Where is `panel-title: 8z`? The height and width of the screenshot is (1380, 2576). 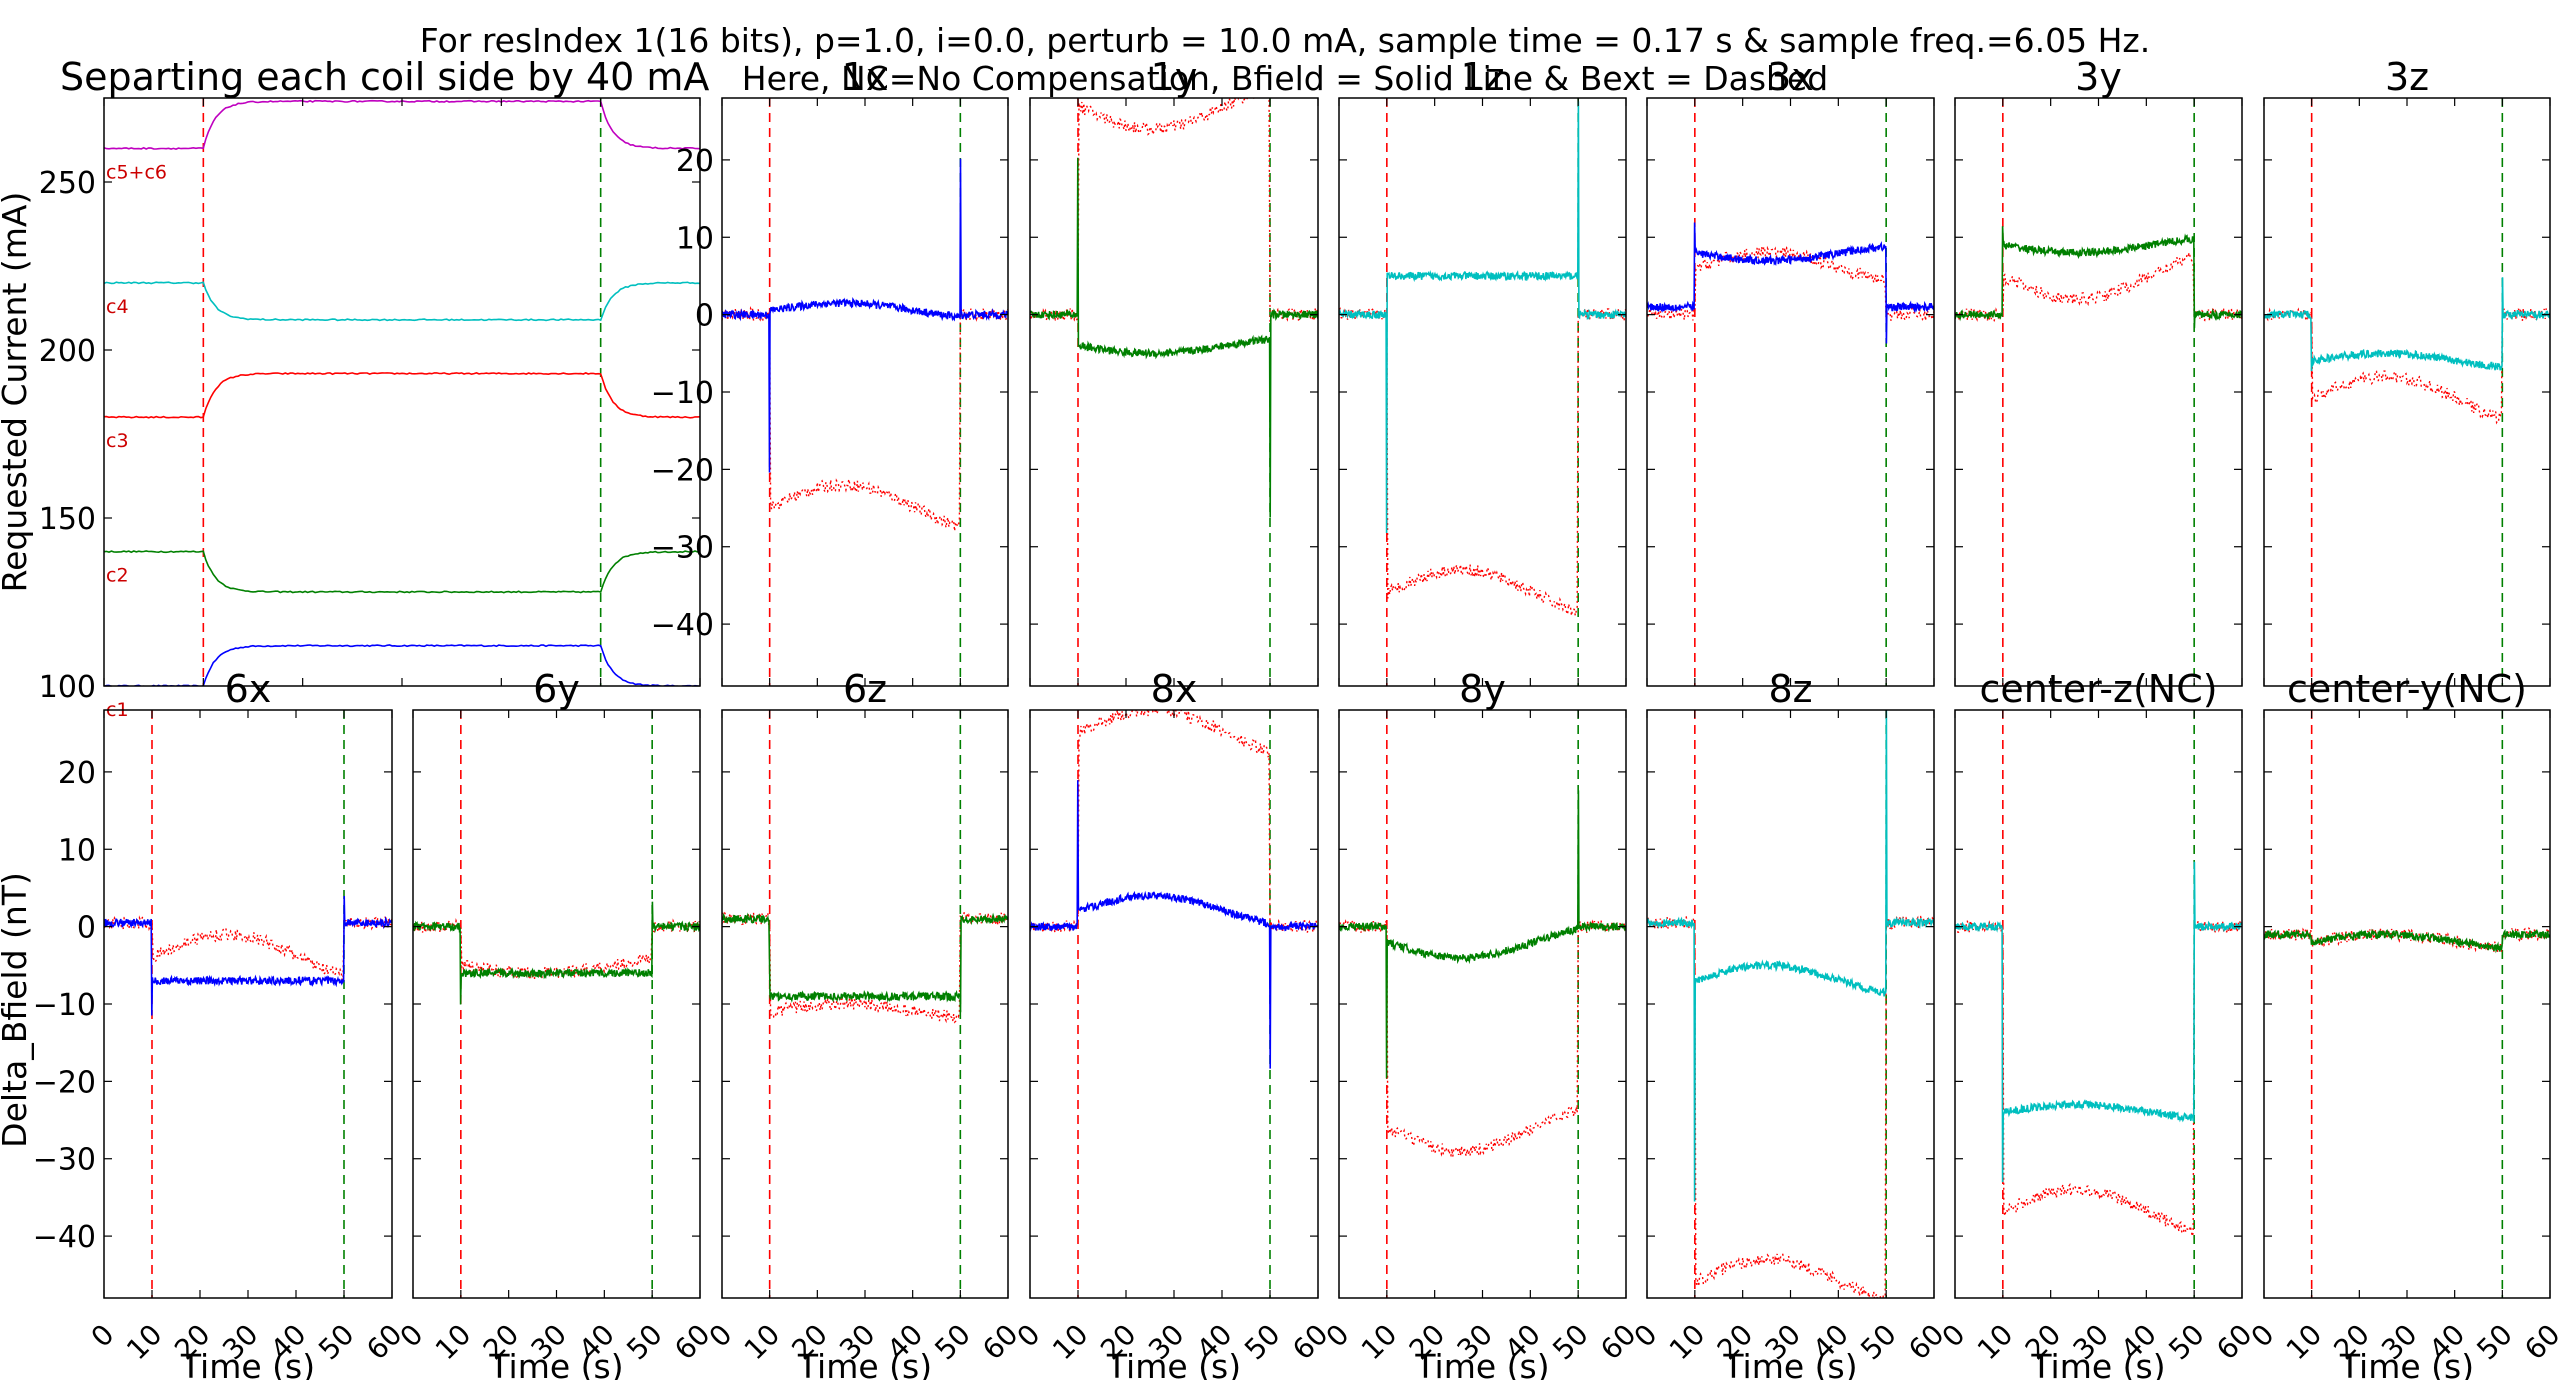
panel-title: 8z is located at coordinates (1790, 689).